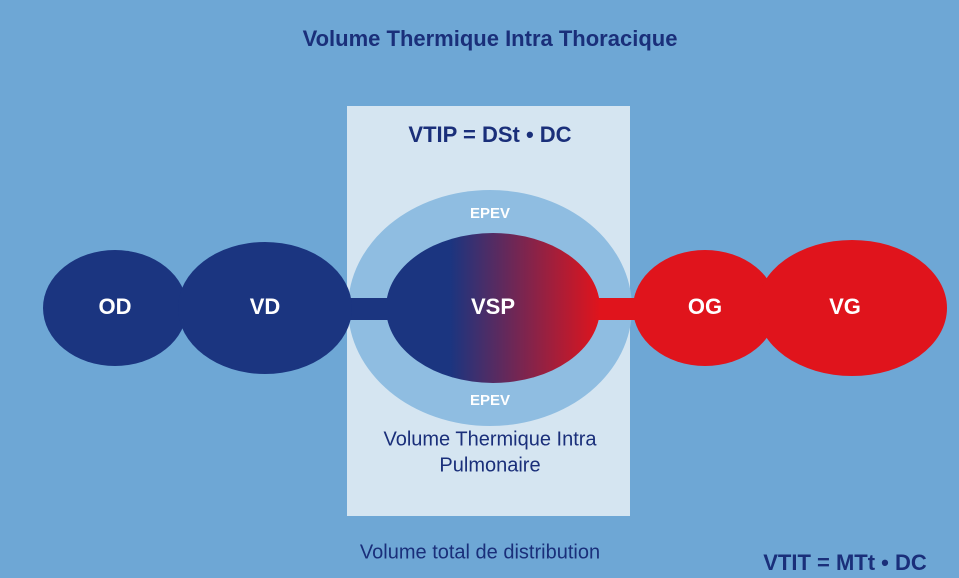 The image size is (959, 578). I want to click on connector-red, so click(615, 309).